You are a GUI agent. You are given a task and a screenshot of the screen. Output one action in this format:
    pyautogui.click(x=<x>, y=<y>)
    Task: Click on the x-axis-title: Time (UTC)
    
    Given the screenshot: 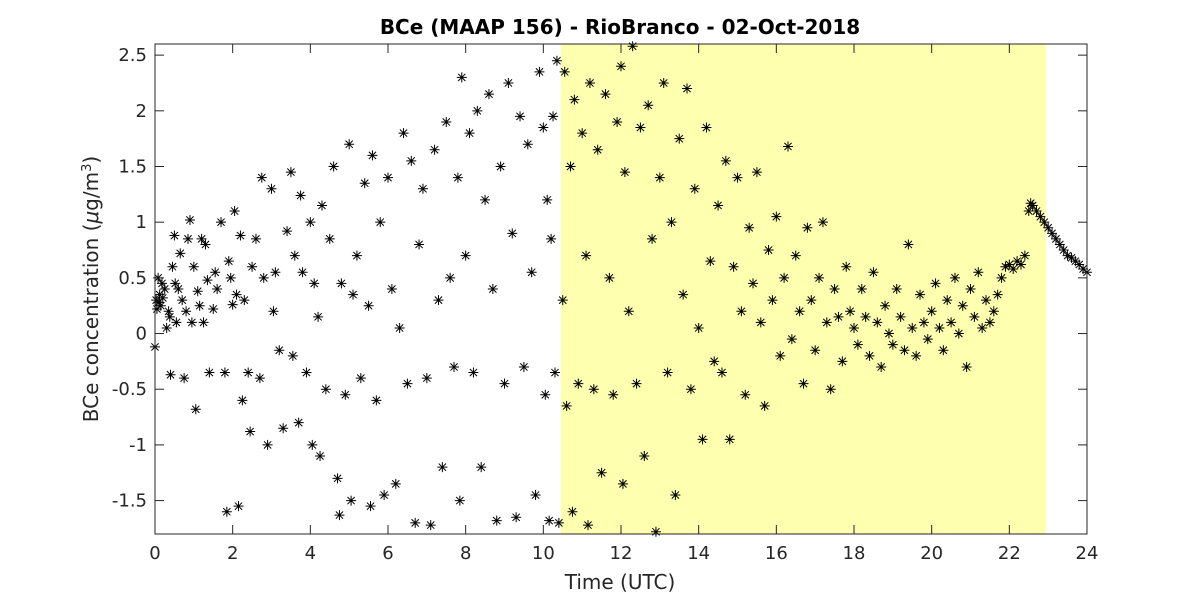 What is the action you would take?
    pyautogui.click(x=620, y=582)
    